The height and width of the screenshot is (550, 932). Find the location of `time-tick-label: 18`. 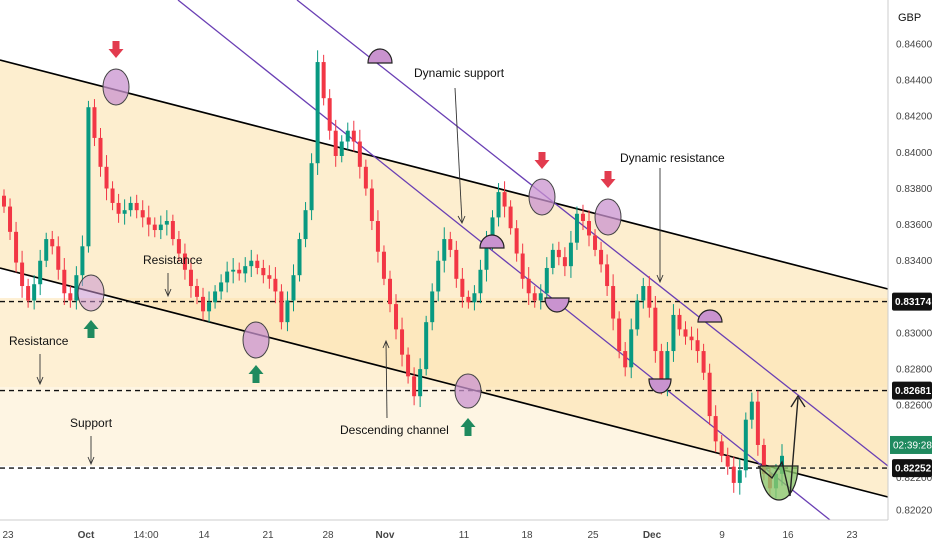

time-tick-label: 18 is located at coordinates (527, 535).